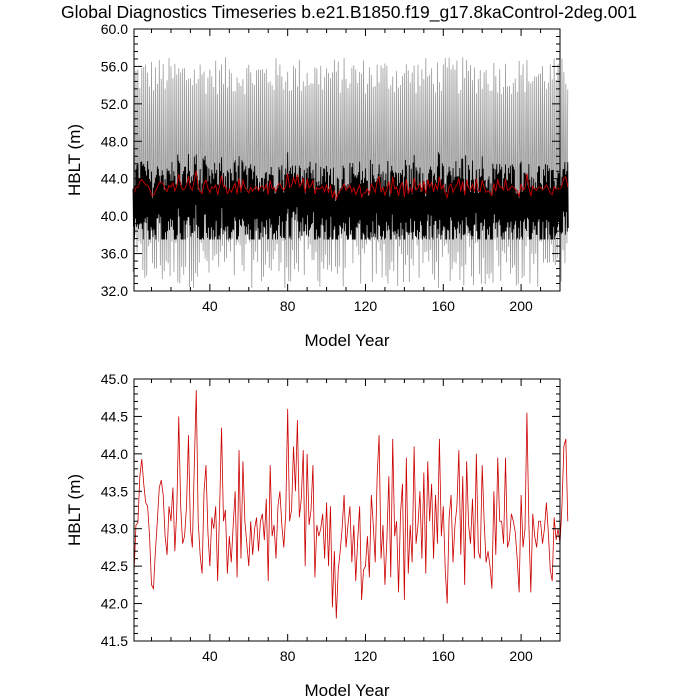 This screenshot has height=700, width=700. I want to click on bottom-y-tick-label: 41.5, so click(114, 641).